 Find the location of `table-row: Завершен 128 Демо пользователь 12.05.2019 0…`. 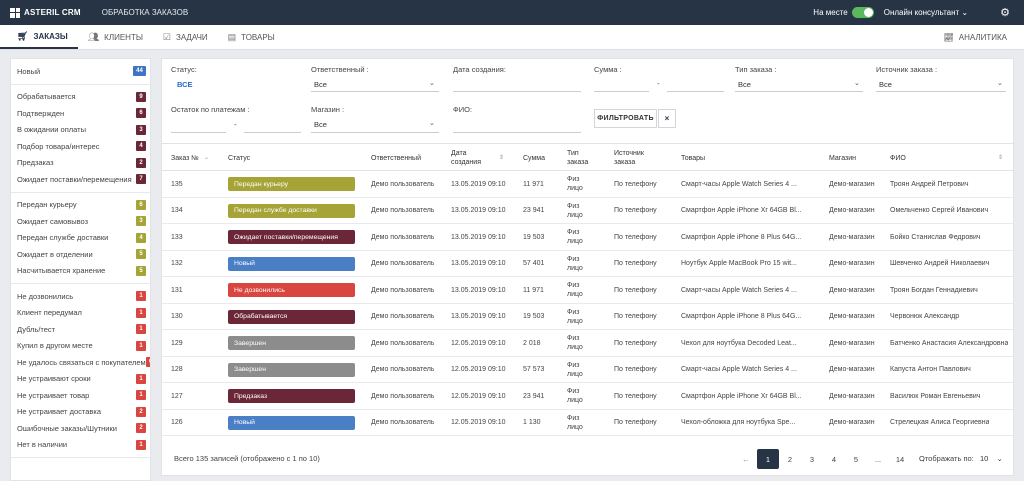

table-row: Завершен 128 Демо пользователь 12.05.2019 0… is located at coordinates (588, 370).